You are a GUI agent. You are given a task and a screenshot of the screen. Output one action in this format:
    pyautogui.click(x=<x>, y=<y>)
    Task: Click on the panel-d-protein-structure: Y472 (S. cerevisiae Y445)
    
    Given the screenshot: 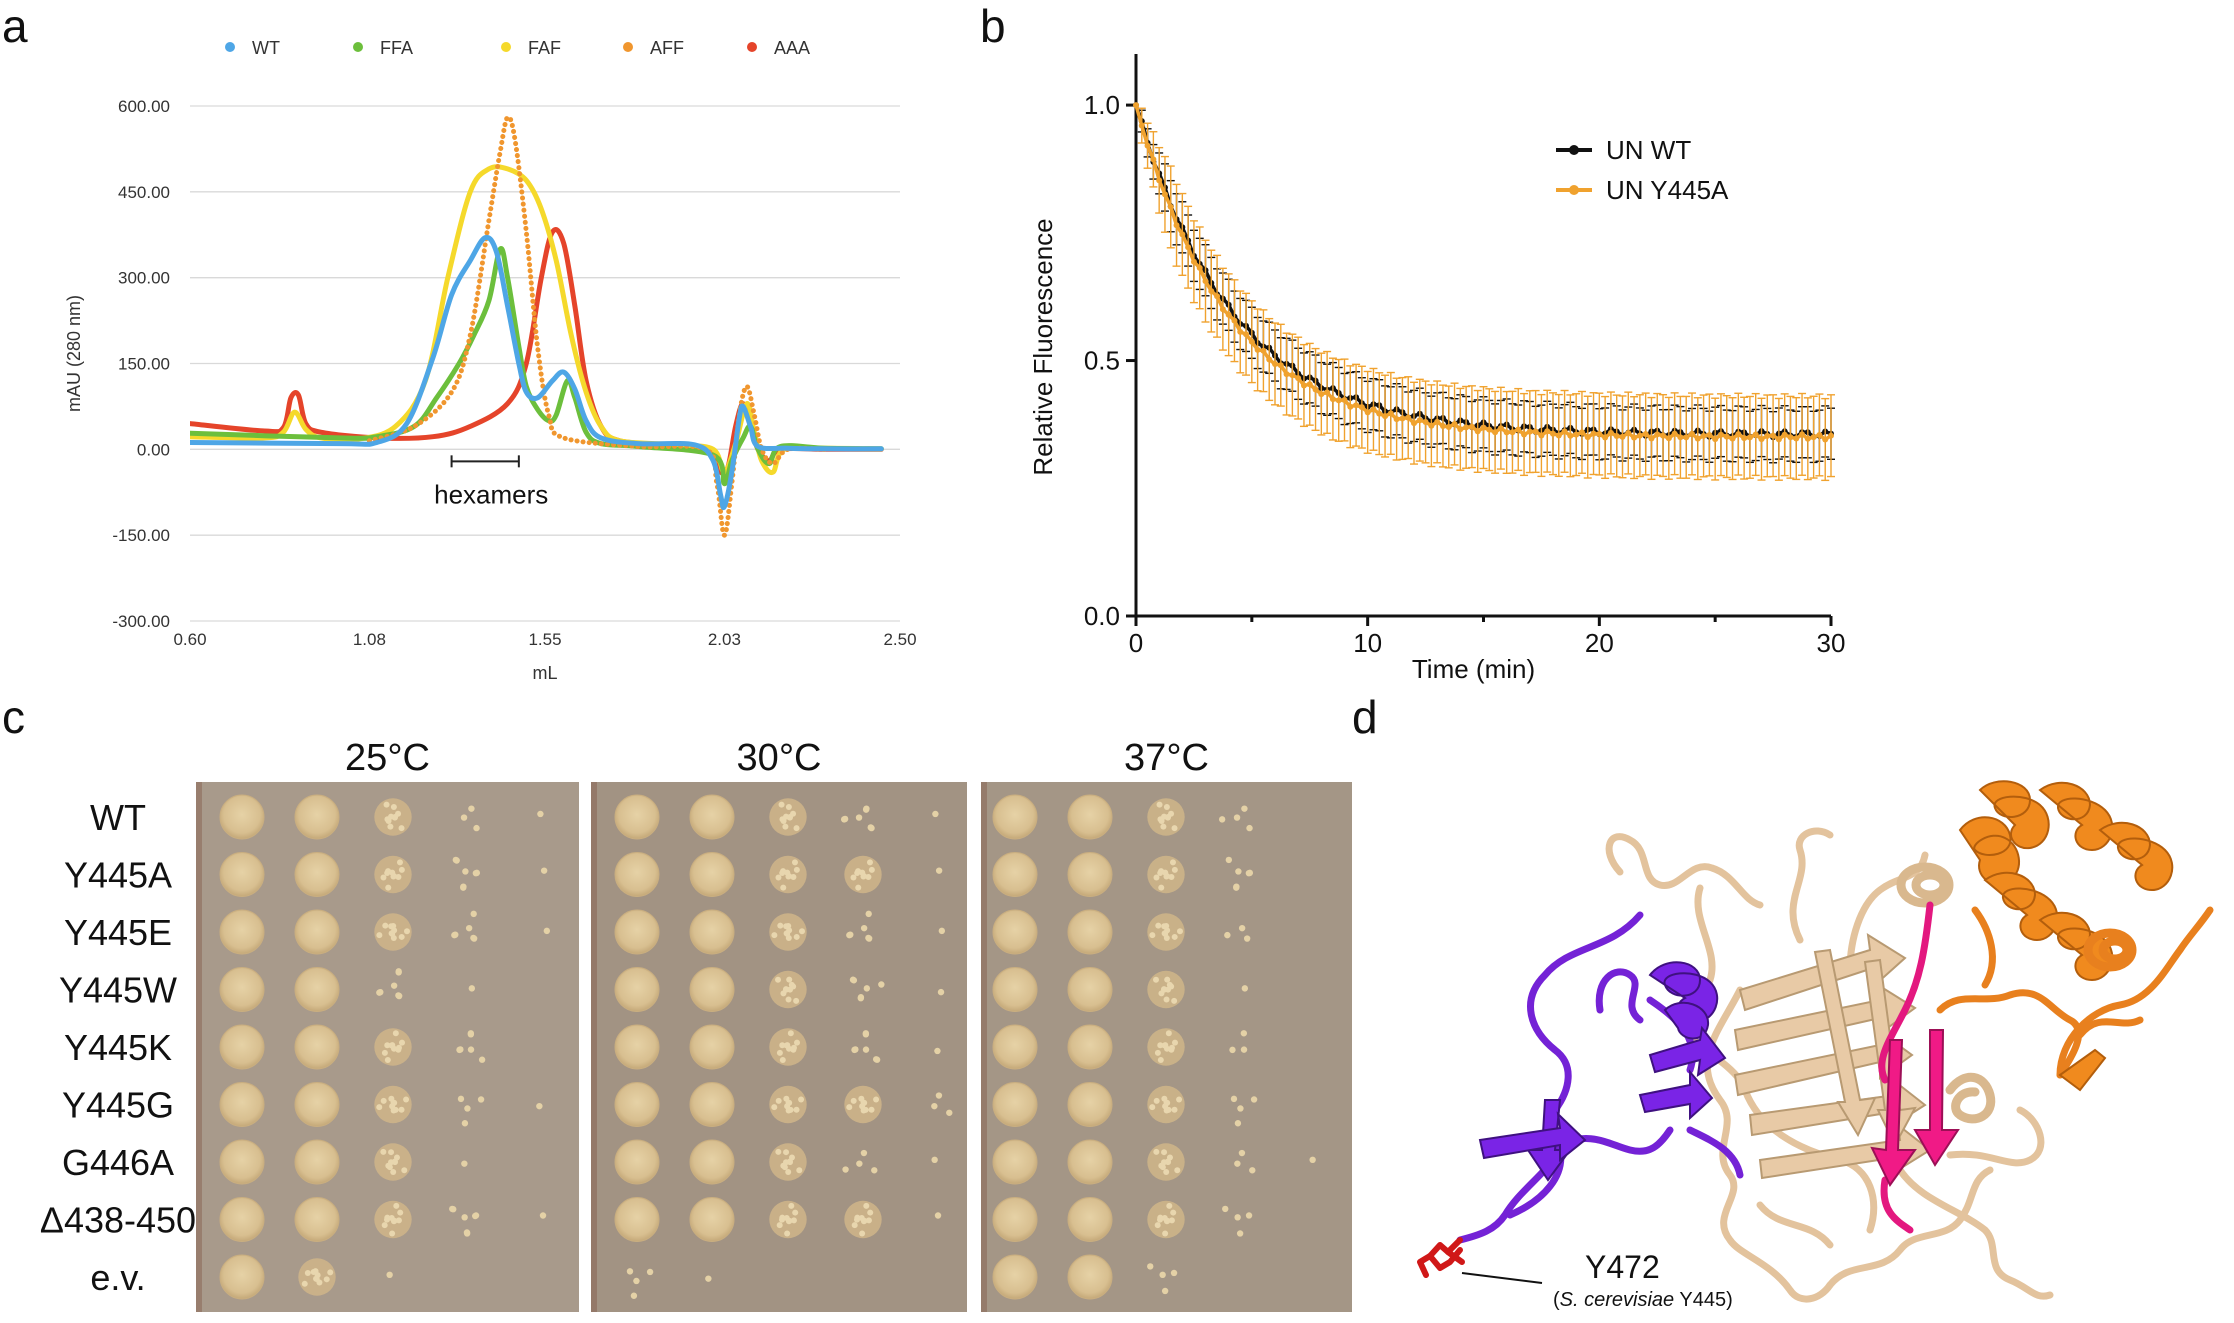 What is the action you would take?
    pyautogui.click(x=1815, y=1045)
    